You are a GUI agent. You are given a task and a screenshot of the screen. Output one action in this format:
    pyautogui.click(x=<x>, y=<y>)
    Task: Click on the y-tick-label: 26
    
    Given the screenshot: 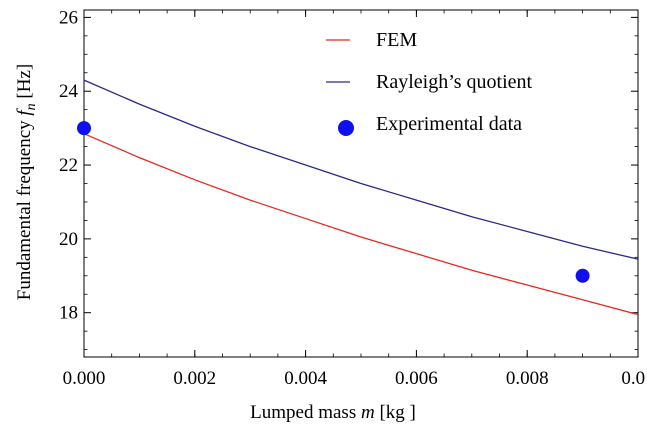 What is the action you would take?
    pyautogui.click(x=68, y=17)
    